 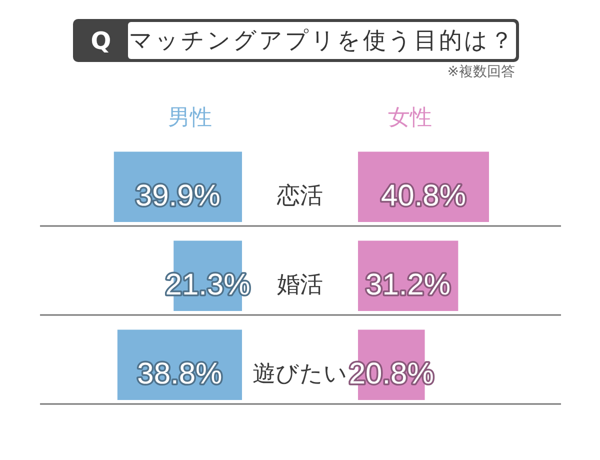 I want to click on text: マッチングアプリを使う目的は？, so click(x=322, y=41).